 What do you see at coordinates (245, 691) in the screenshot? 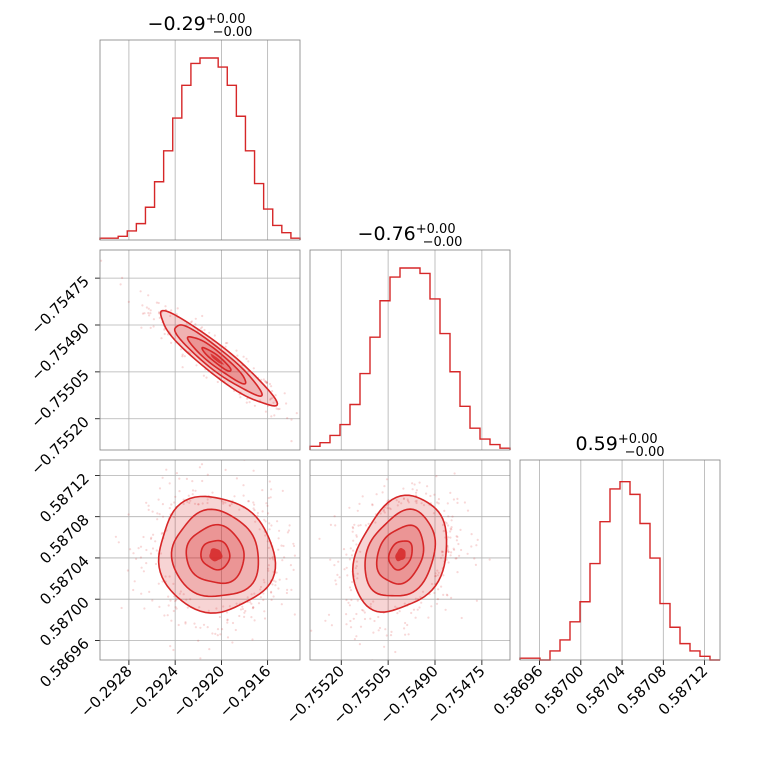
I see `x-tick-label: −0.2916` at bounding box center [245, 691].